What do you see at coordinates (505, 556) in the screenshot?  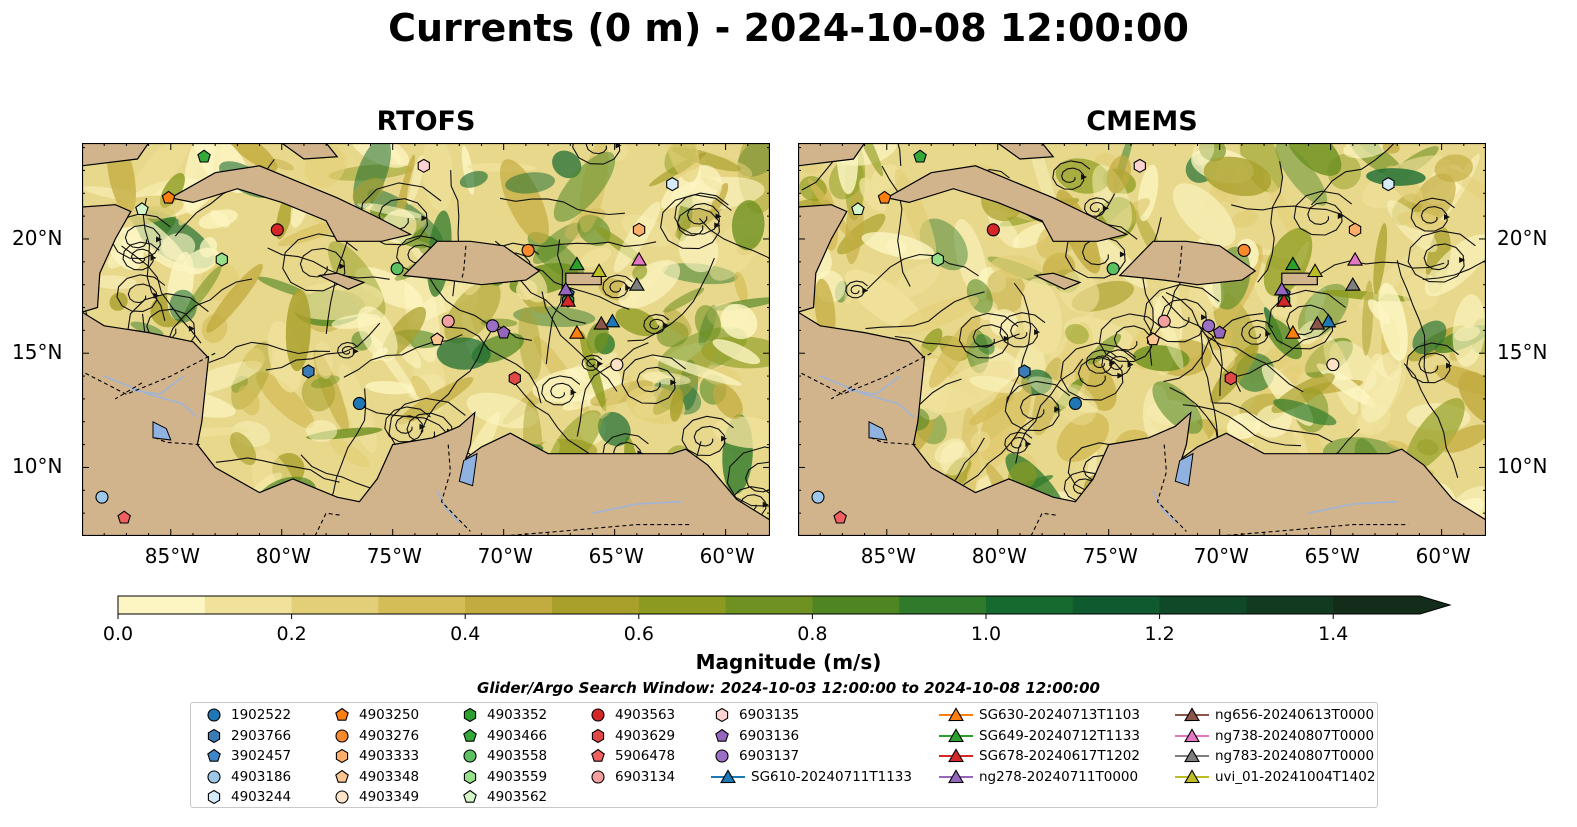 I see `lon-tick-label: 70°W` at bounding box center [505, 556].